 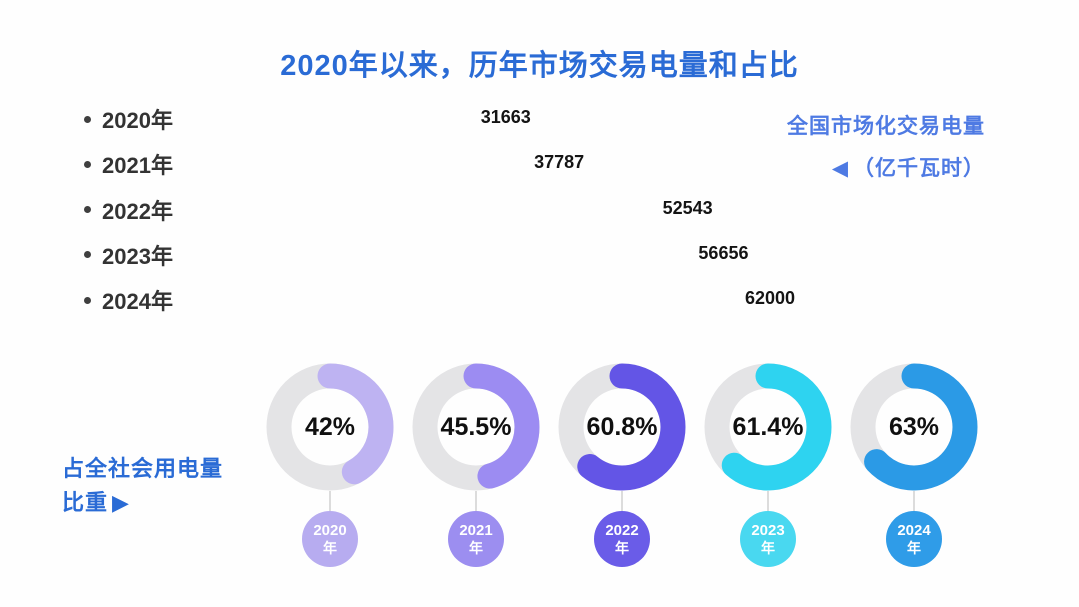 What do you see at coordinates (505, 117) in the screenshot?
I see `value-label: 31663` at bounding box center [505, 117].